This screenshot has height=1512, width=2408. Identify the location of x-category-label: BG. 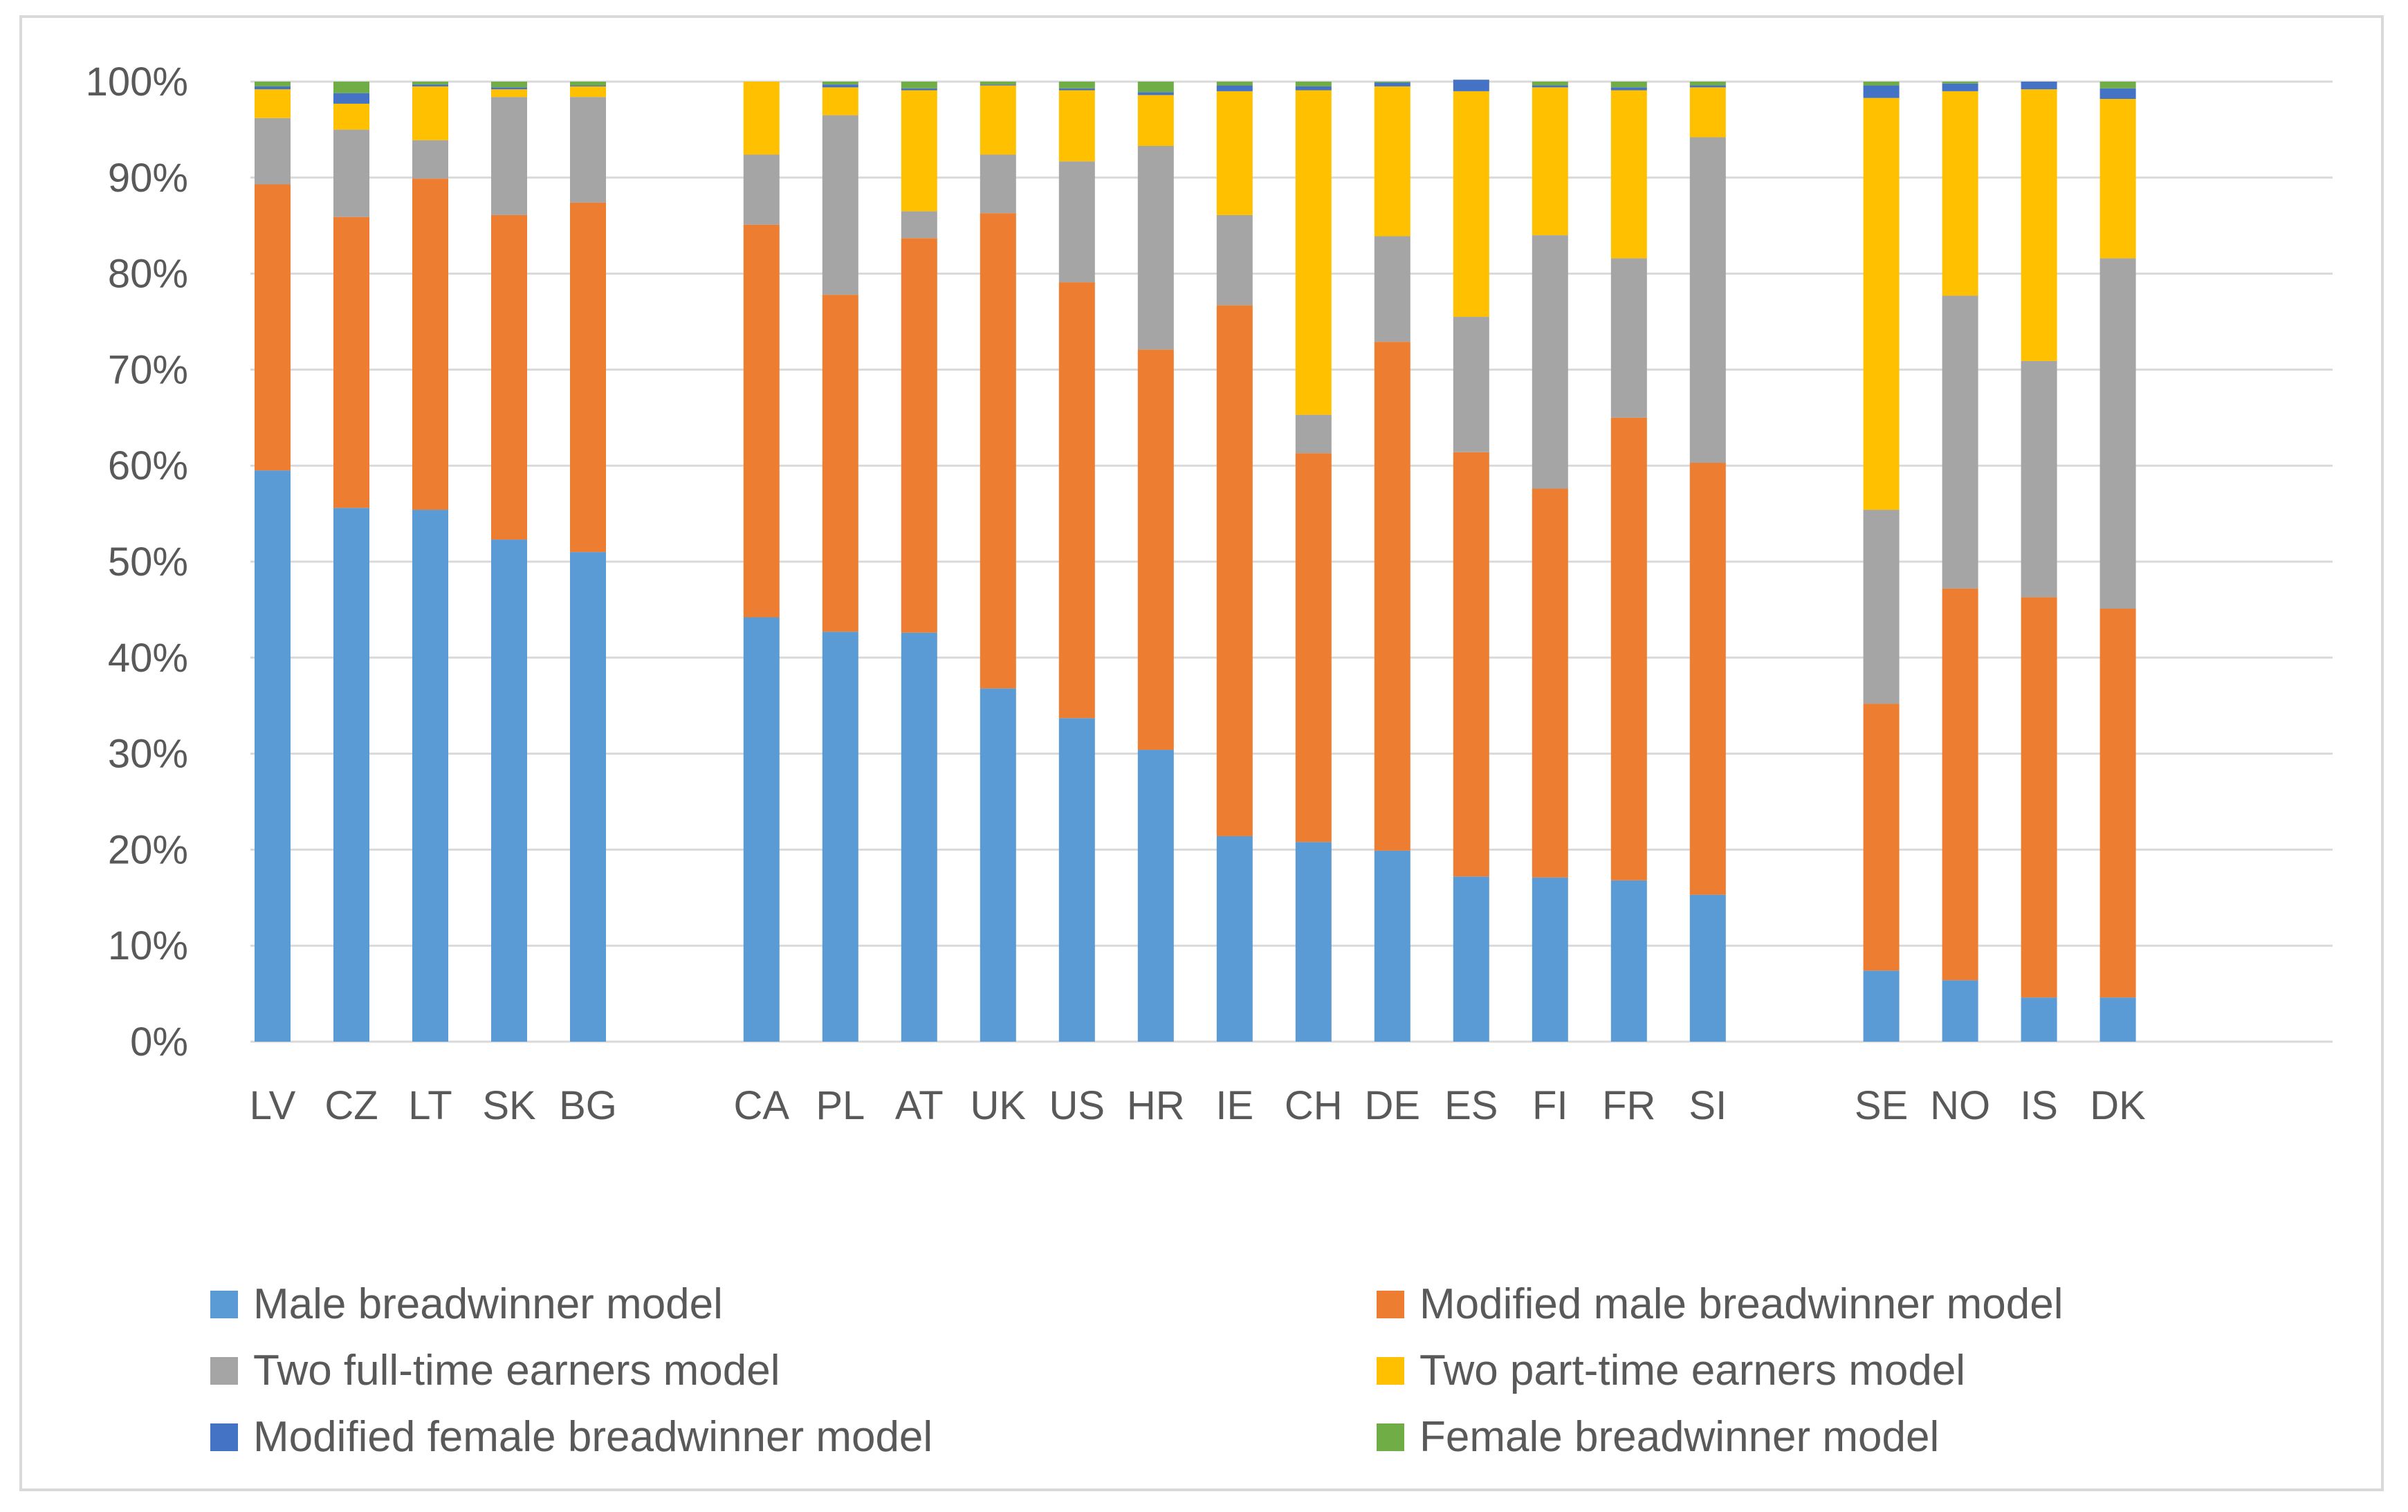
(588, 1105).